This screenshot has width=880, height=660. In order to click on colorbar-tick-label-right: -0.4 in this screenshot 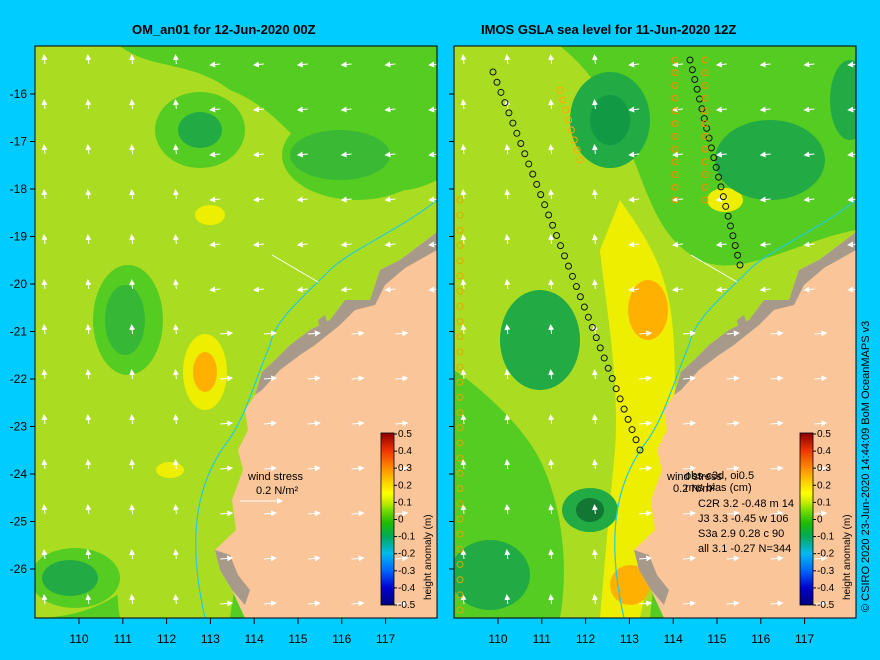, I will do `click(826, 588)`.